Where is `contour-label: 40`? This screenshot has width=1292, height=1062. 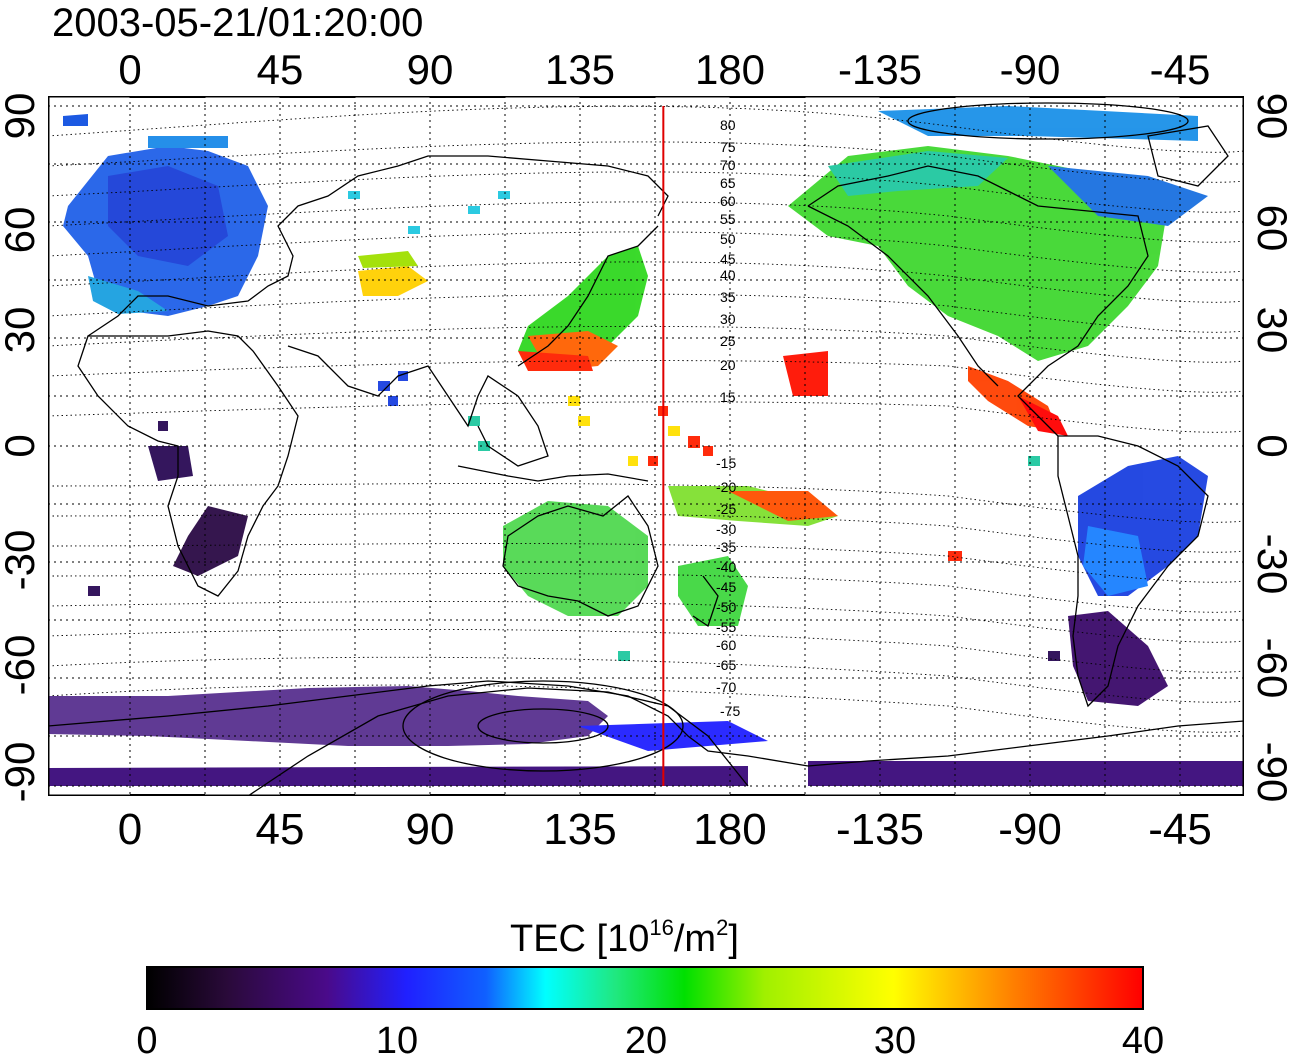
contour-label: 40 is located at coordinates (728, 275).